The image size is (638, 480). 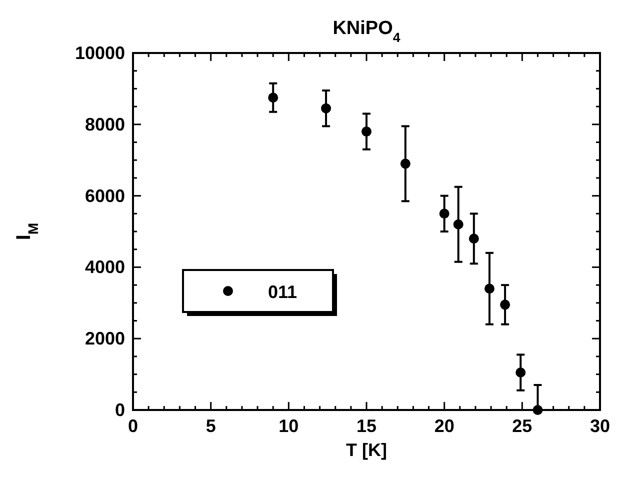 What do you see at coordinates (288, 426) in the screenshot?
I see `x-tick-label: 10` at bounding box center [288, 426].